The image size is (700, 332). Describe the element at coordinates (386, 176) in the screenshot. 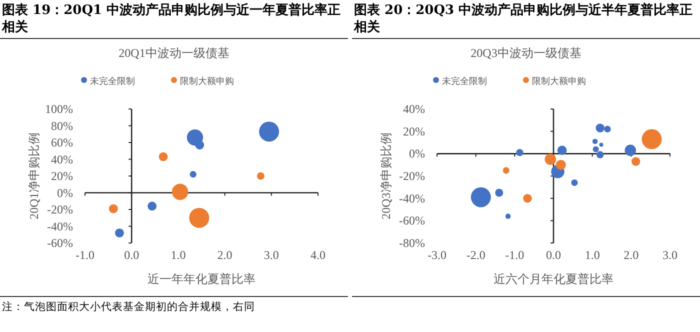

I see `y-axis-title: 20Q3净申购比例` at that location.